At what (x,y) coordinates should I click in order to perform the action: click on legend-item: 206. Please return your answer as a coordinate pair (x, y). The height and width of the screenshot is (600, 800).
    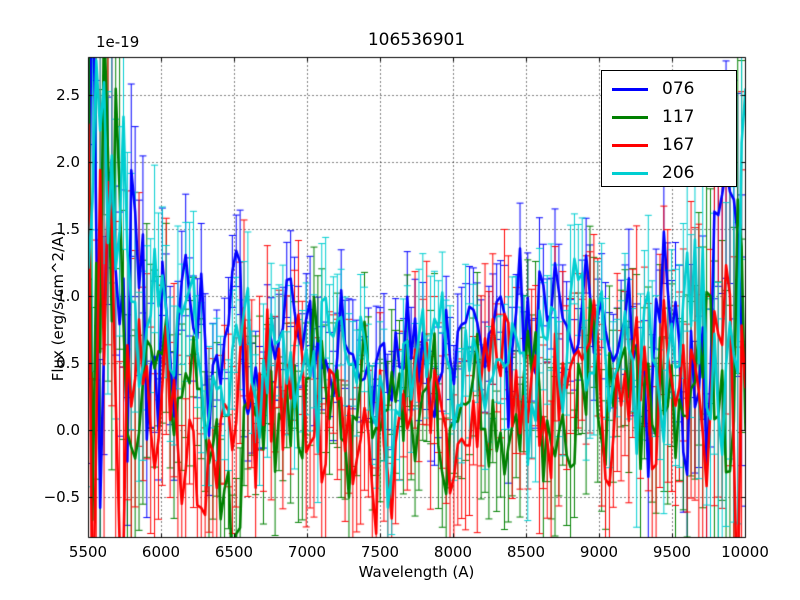
    Looking at the image, I should click on (669, 173).